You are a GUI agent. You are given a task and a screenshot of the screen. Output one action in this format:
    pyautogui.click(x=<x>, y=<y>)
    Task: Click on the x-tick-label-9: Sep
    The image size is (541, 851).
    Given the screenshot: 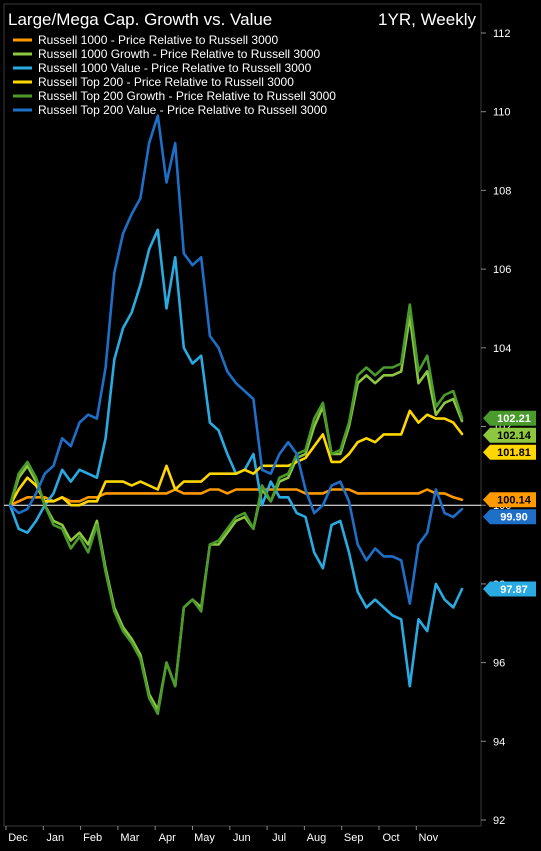 What is the action you would take?
    pyautogui.click(x=354, y=838)
    